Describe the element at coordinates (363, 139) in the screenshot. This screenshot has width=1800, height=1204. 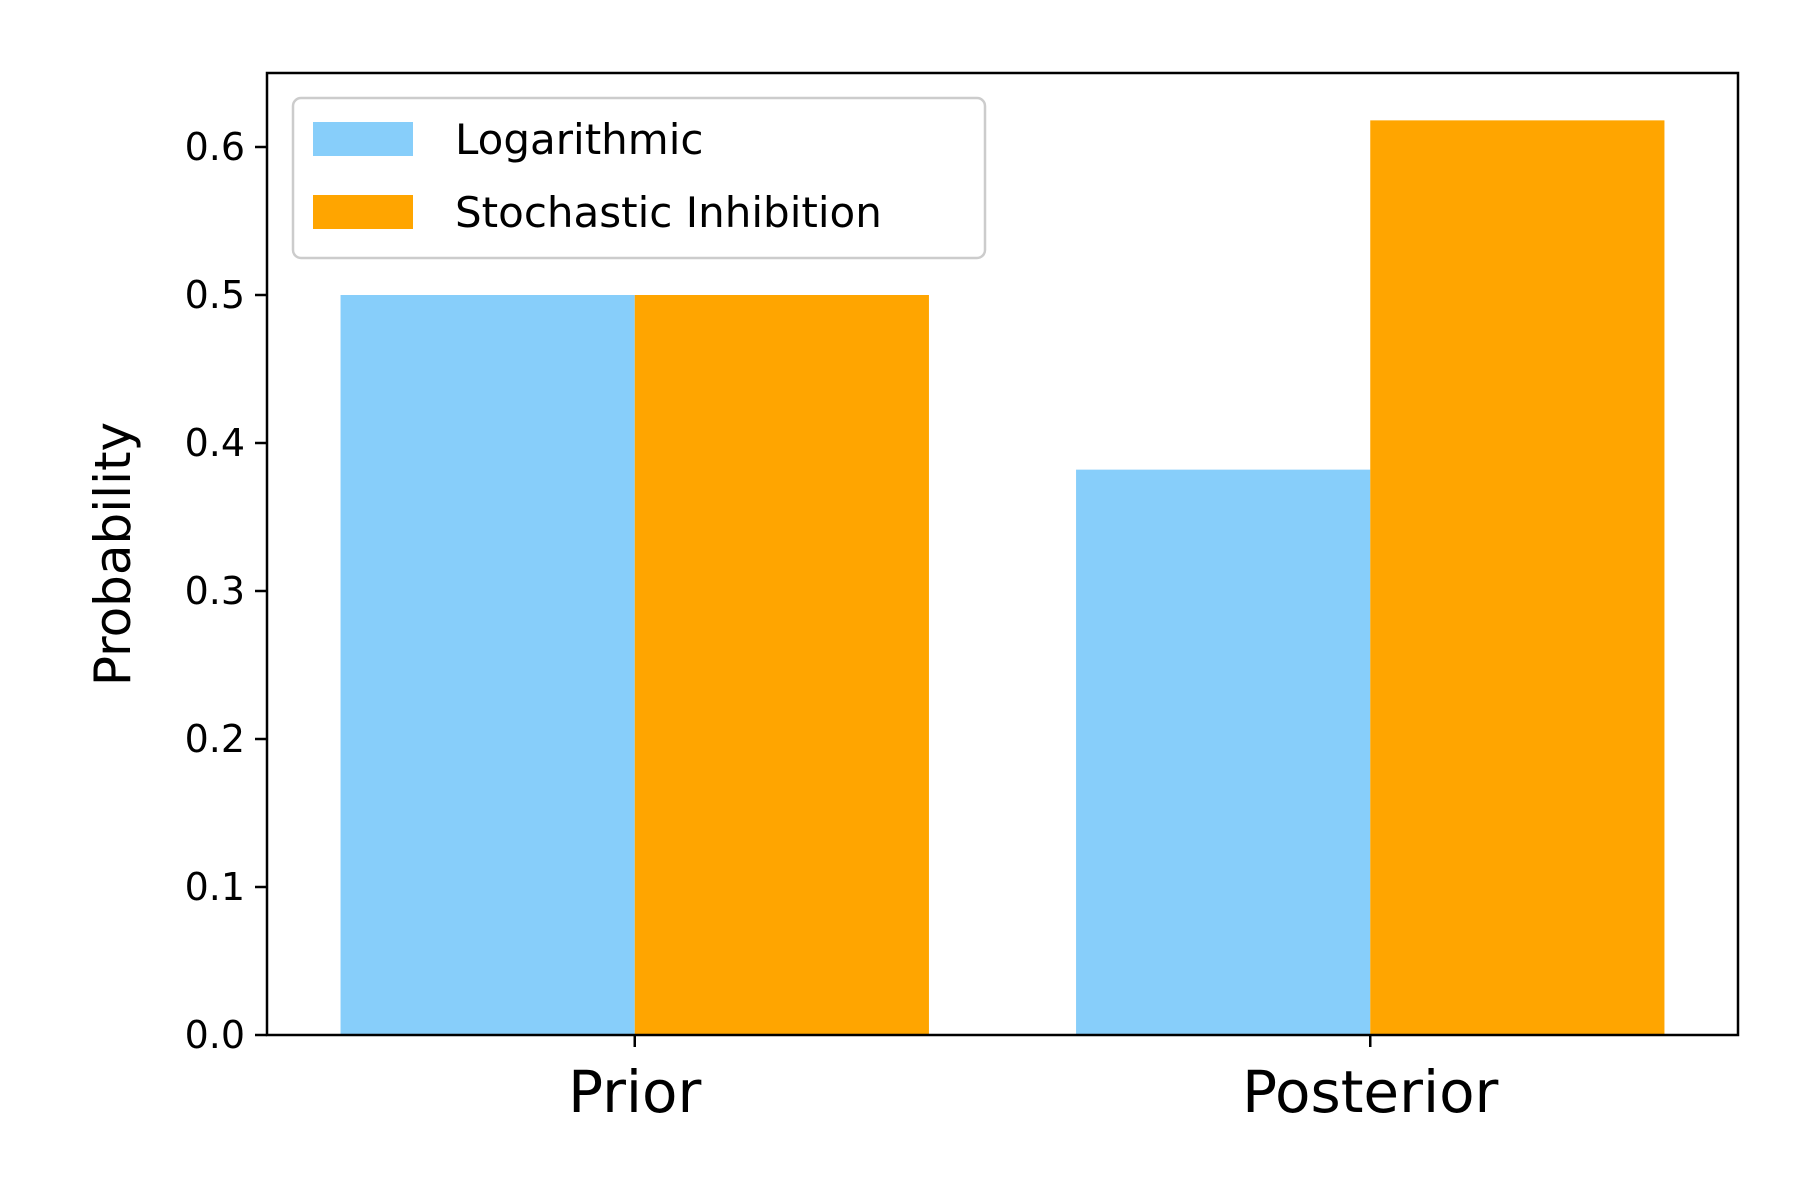
I see `legend-swatch-logarithmic` at that location.